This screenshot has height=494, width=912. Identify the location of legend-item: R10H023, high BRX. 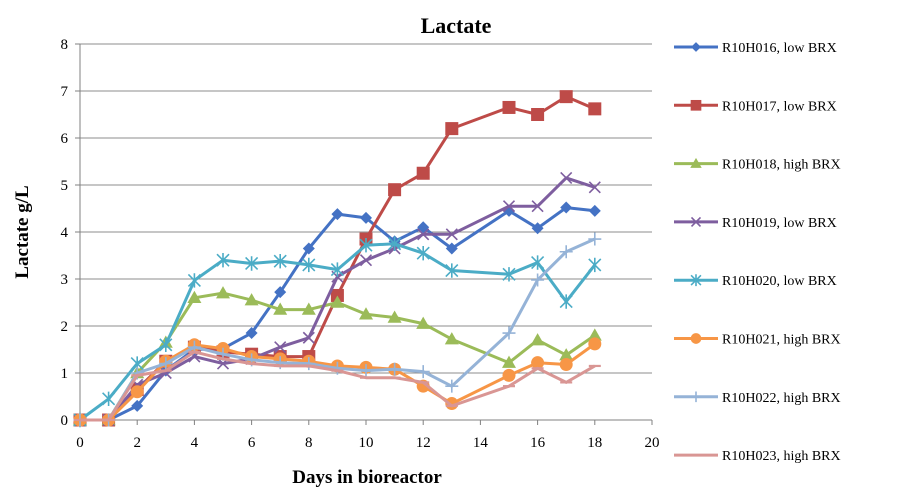
(757, 456).